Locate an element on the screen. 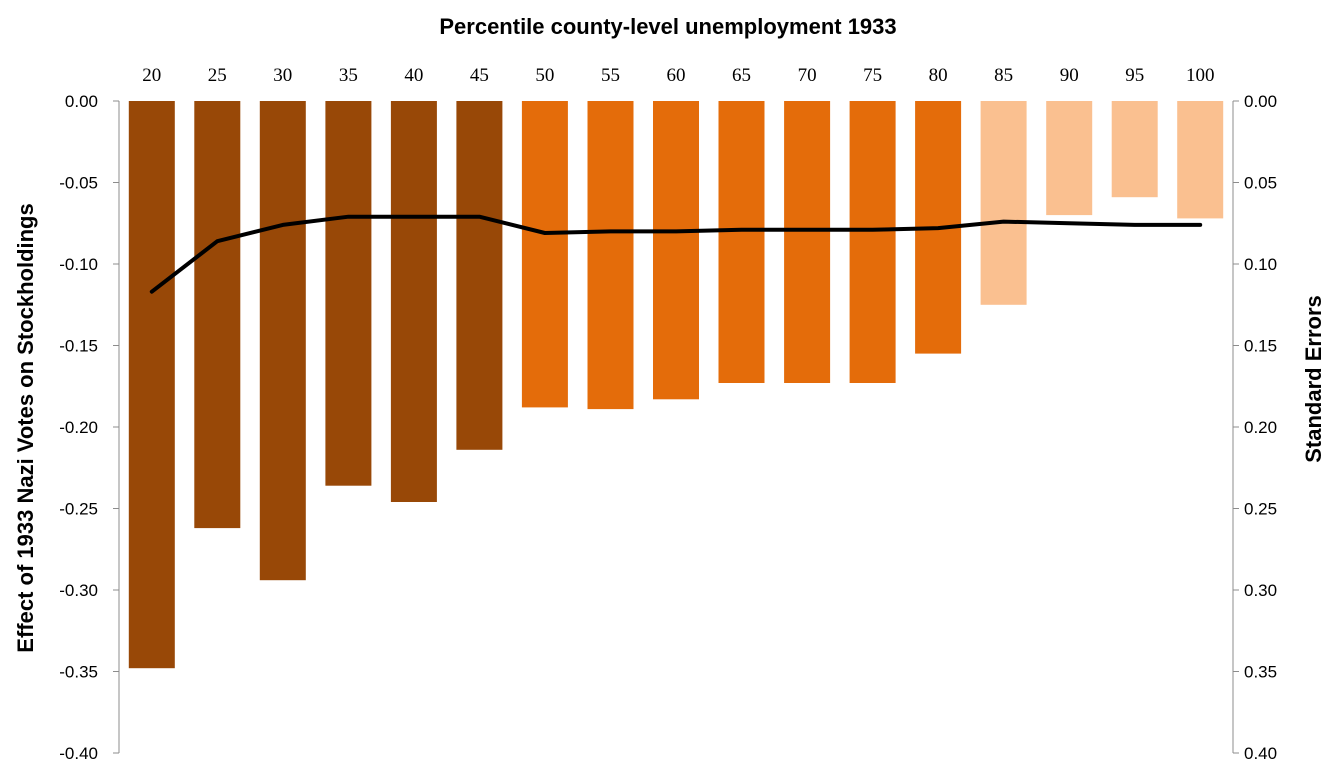 This screenshot has width=1328, height=762. category-label-70: 70 is located at coordinates (807, 75).